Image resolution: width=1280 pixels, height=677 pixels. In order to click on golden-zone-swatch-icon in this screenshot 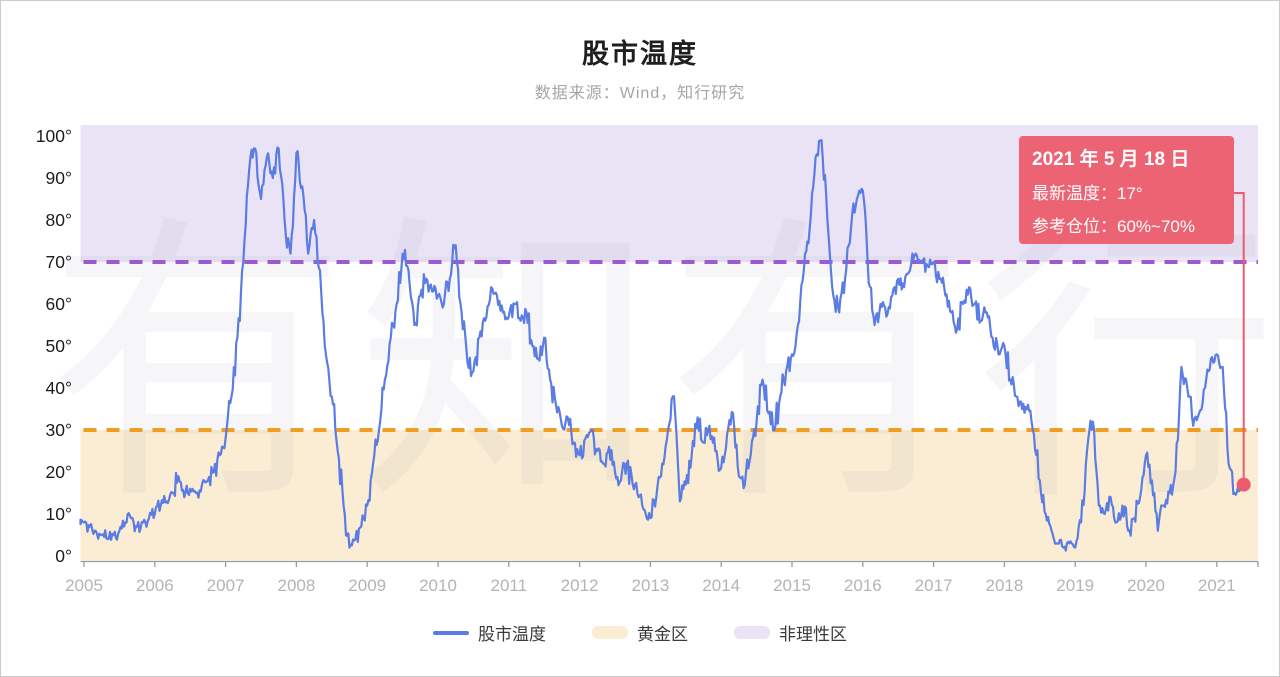, I will do `click(610, 632)`.